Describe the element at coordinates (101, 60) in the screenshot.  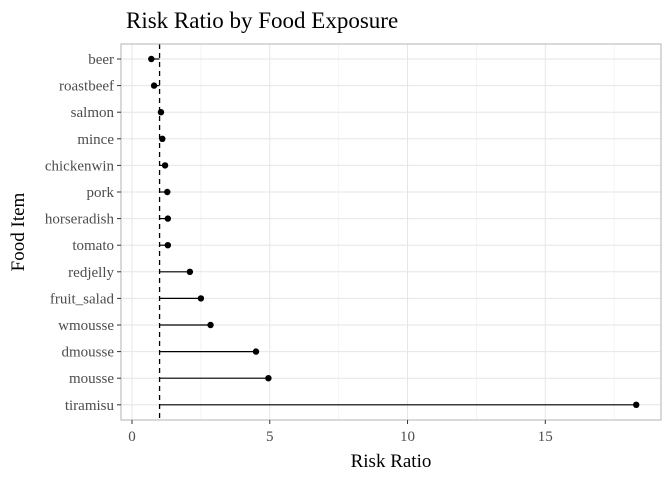
I see `y-tick-label: beer` at that location.